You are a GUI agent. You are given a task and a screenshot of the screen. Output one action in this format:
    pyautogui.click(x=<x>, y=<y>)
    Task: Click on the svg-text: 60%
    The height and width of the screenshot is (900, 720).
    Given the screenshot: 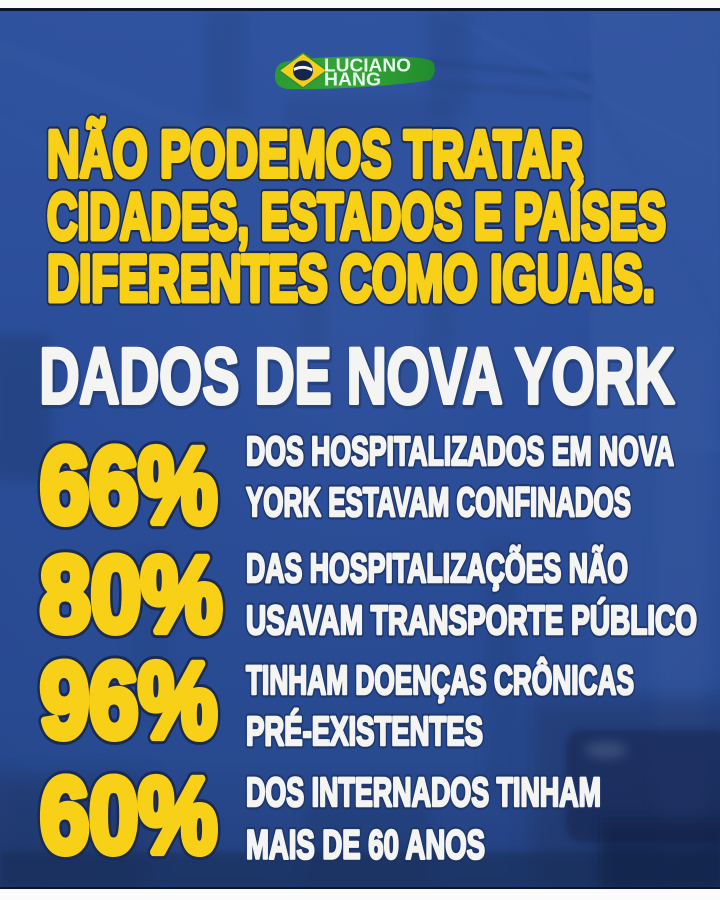 What is the action you would take?
    pyautogui.click(x=128, y=815)
    